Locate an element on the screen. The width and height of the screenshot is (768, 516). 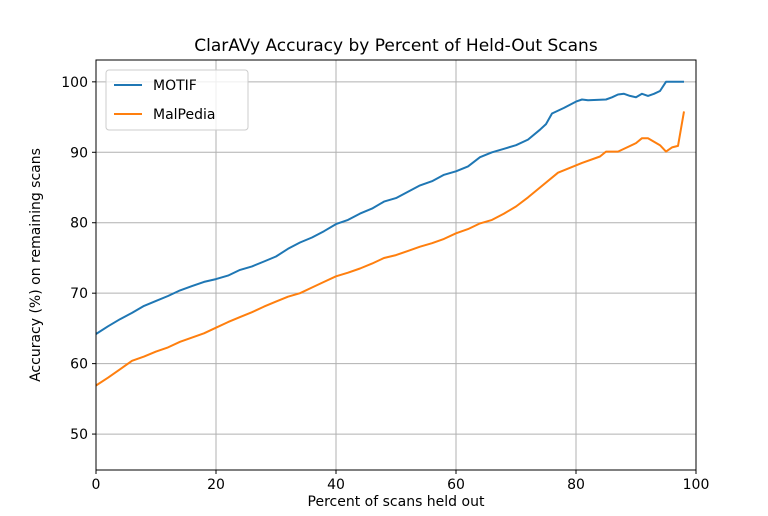
legend: MOTIF MalPedia is located at coordinates (177, 100).